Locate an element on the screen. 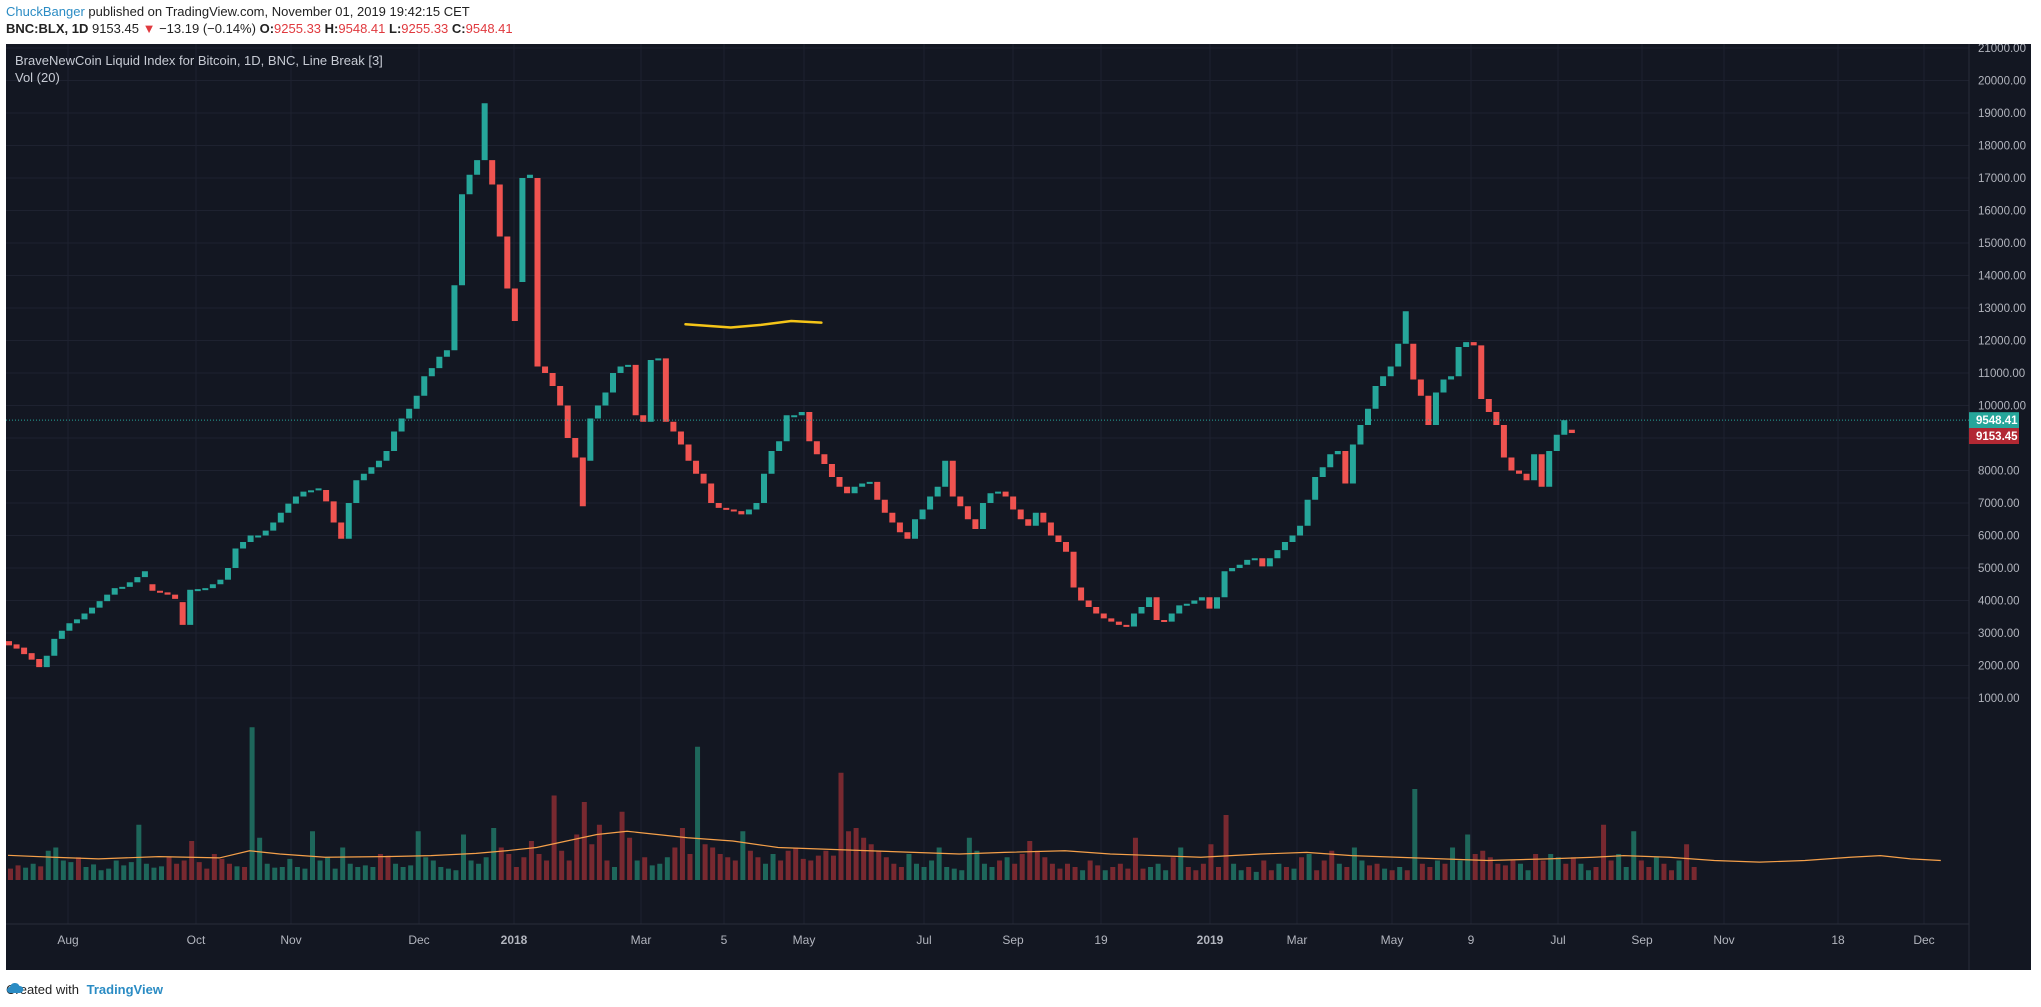  author-link: ChuckBanger is located at coordinates (45, 11).